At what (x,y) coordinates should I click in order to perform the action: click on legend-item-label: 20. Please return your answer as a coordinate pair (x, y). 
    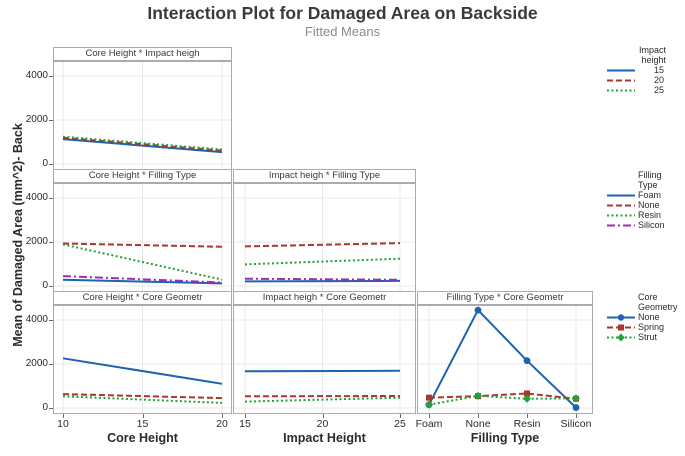
    Looking at the image, I should click on (658, 80).